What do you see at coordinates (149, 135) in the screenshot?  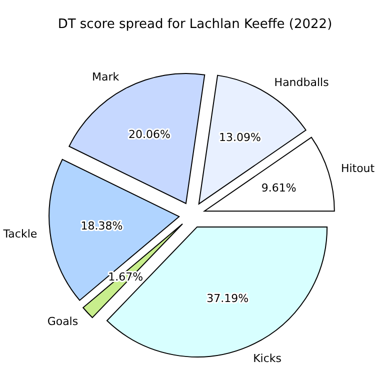 I see `data-label: 20.06%` at bounding box center [149, 135].